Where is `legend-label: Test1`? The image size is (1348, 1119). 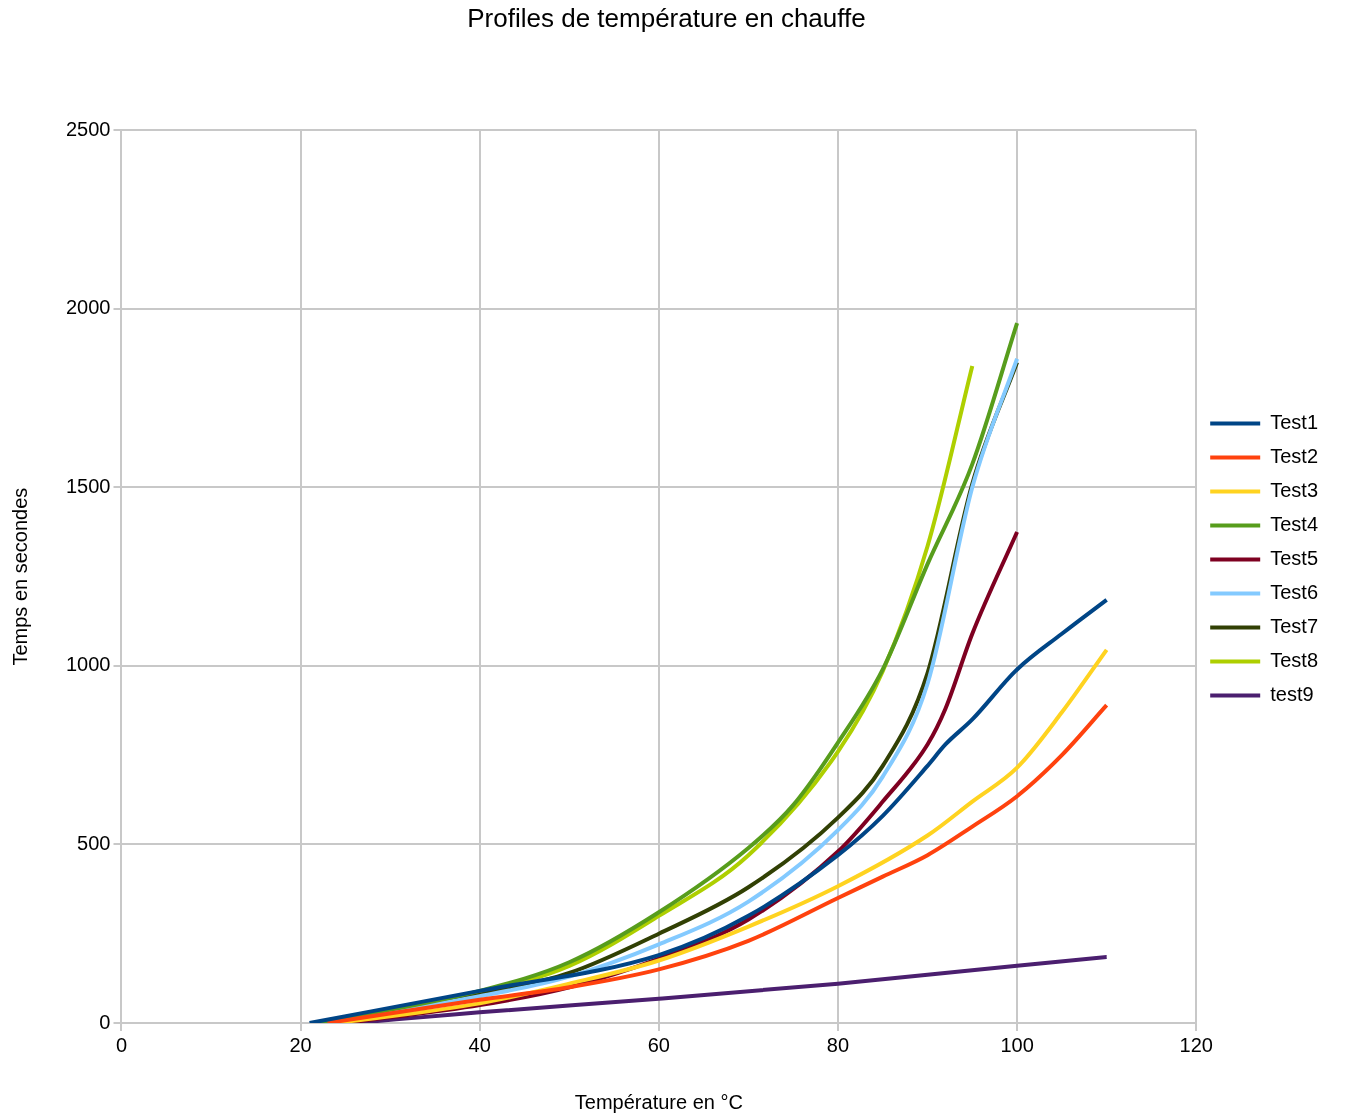
legend-label: Test1 is located at coordinates (1294, 422).